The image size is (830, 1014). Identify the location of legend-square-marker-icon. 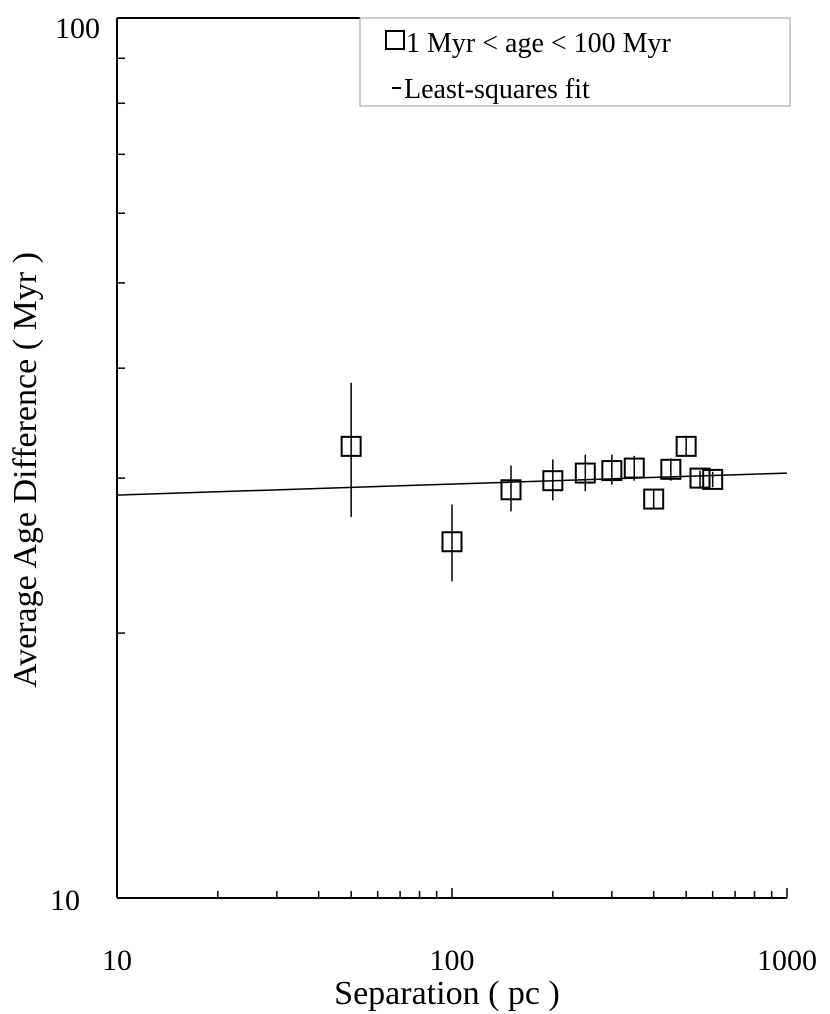
(395, 40).